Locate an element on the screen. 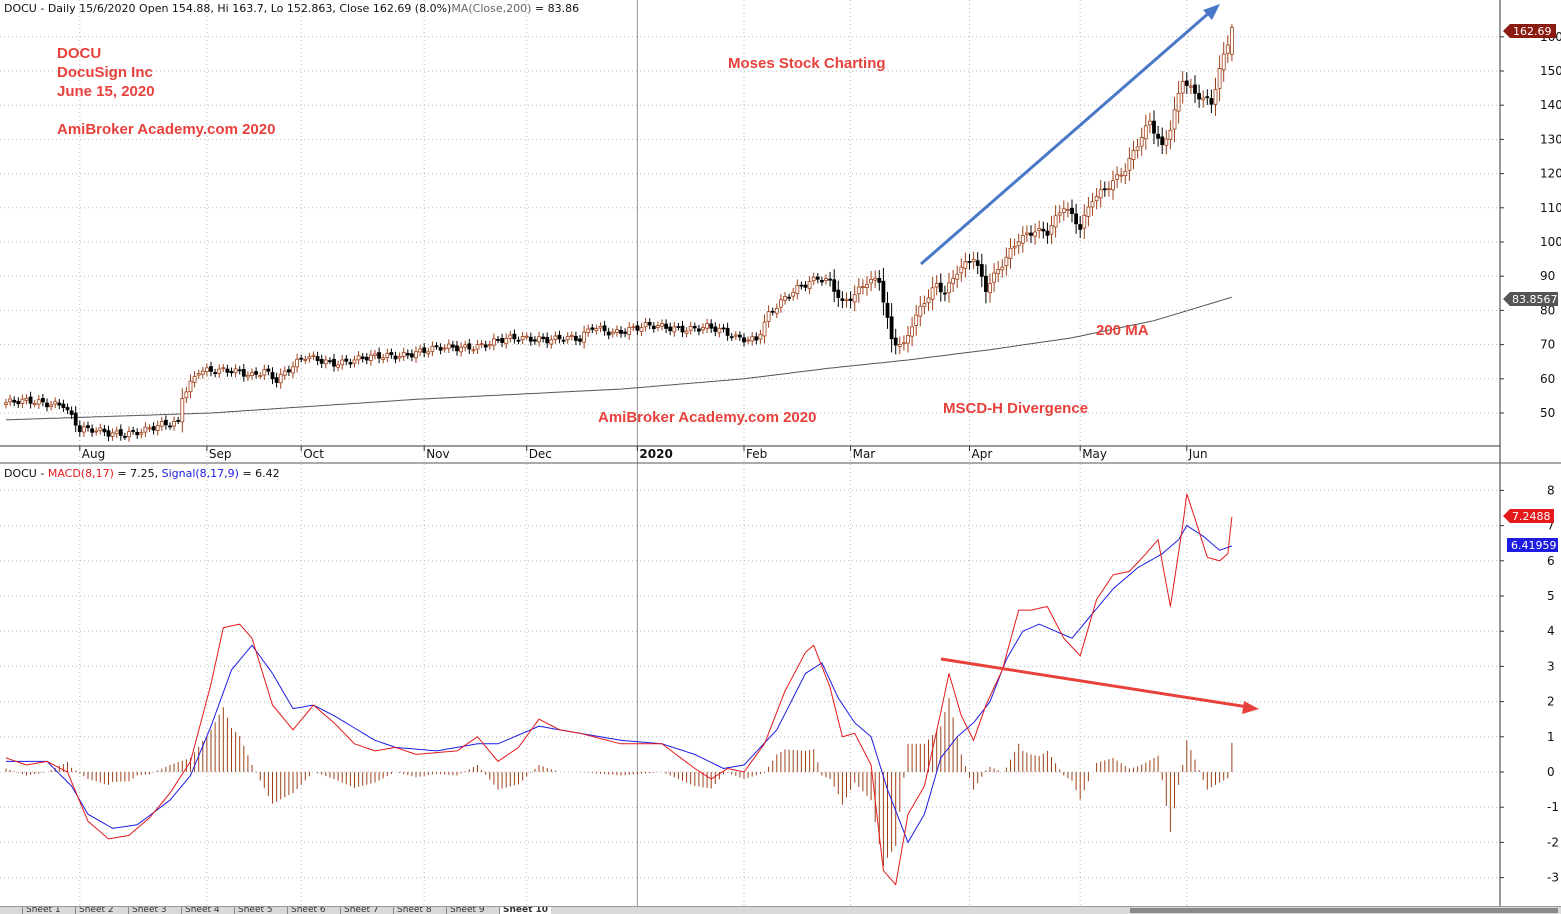  price-tick-label: 110 is located at coordinates (1550, 208).